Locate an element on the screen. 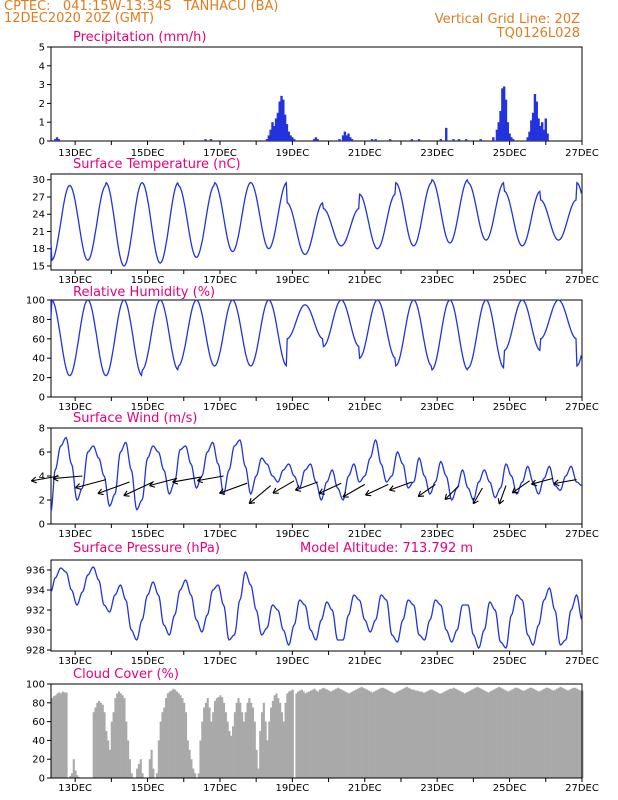  x-tick-label: 27DEC is located at coordinates (582, 534).